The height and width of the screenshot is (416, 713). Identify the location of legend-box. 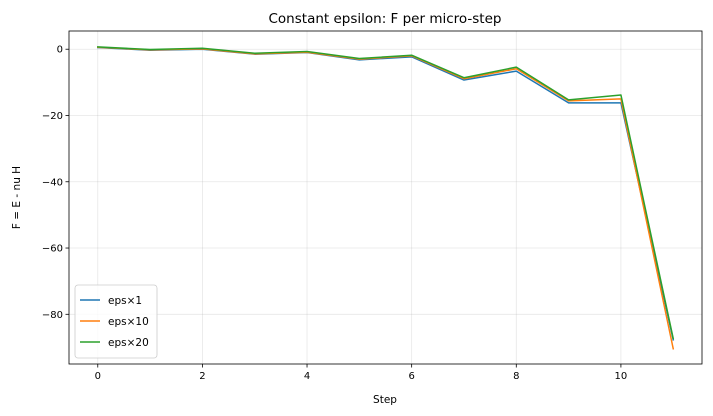
(116, 321).